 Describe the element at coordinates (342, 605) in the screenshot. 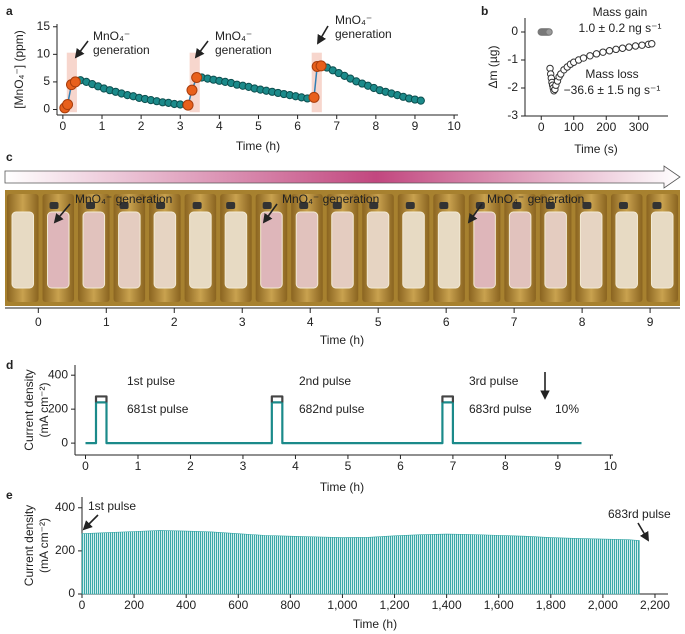

I see `x-tick-label: 1,000` at that location.